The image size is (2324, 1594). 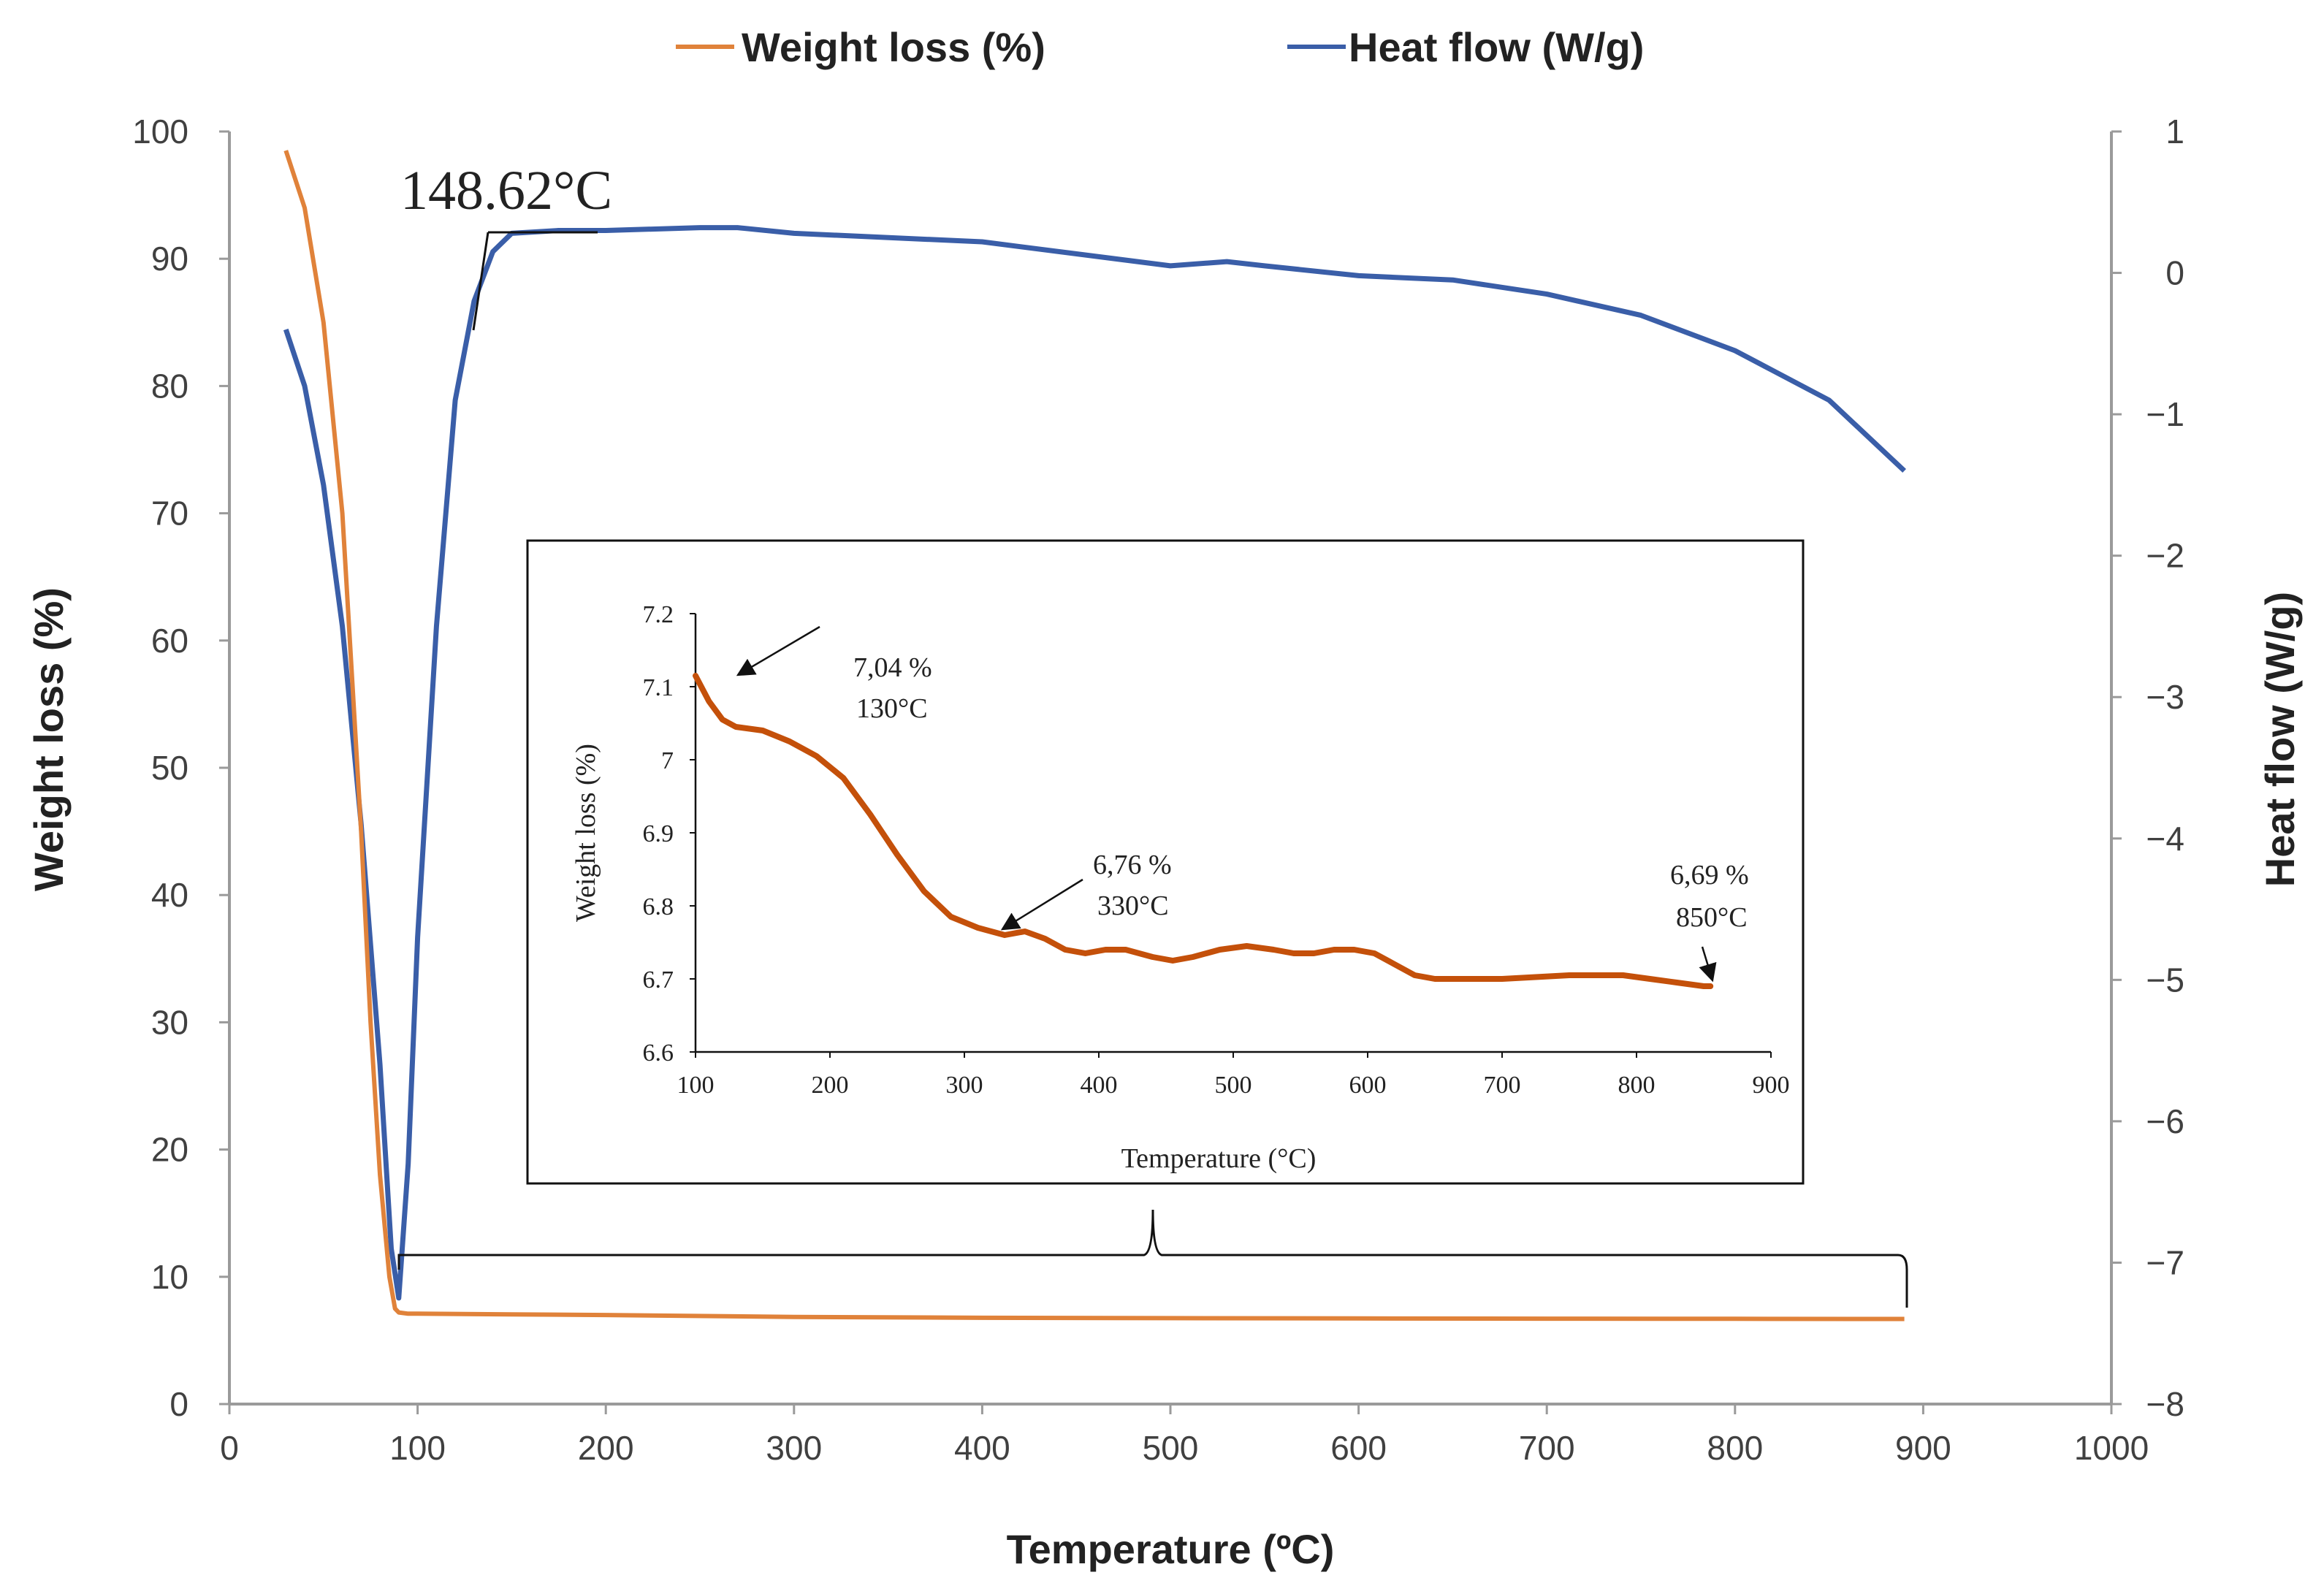 What do you see at coordinates (170, 895) in the screenshot?
I see `y-tick-label: 40` at bounding box center [170, 895].